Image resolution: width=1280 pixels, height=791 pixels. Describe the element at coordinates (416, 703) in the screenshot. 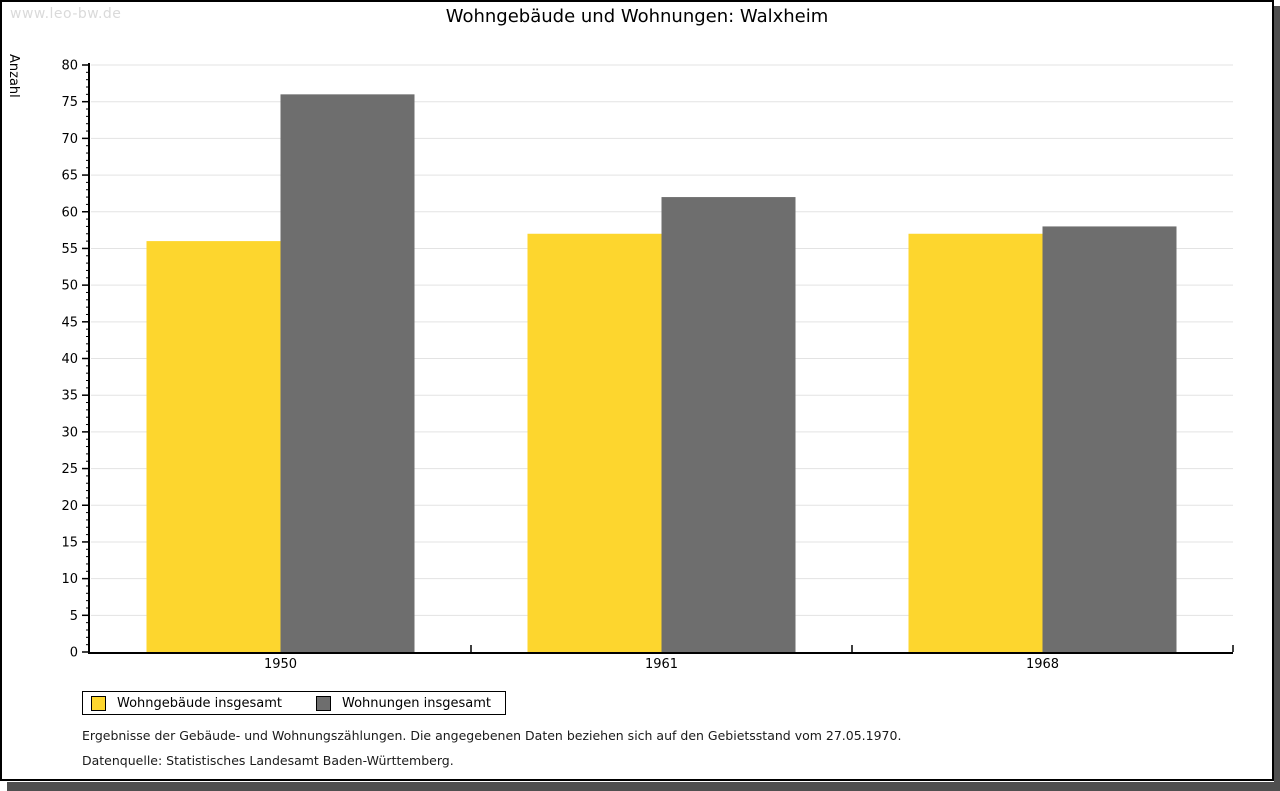

I see `legend-label-wohnungen: Wohnungen insgesamt` at that location.